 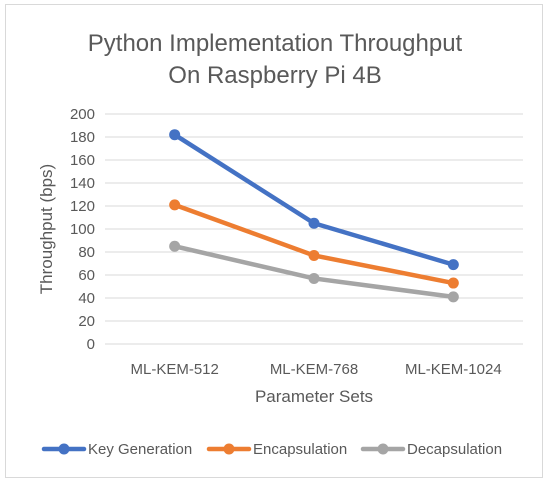 I want to click on legend-label: Encapsulation, so click(x=300, y=449).